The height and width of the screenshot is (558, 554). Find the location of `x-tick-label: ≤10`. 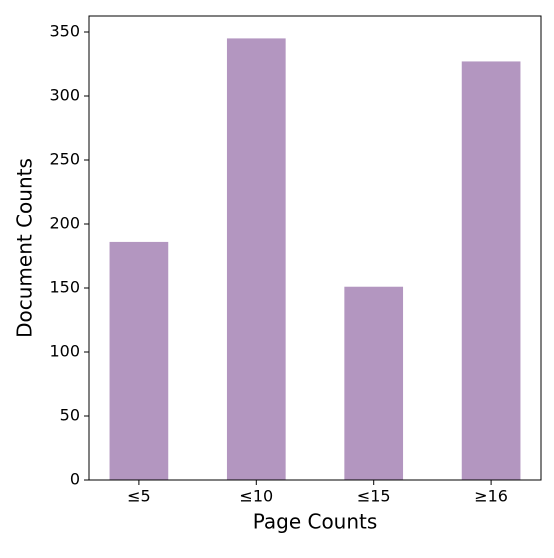

x-tick-label: ≤10 is located at coordinates (256, 496).